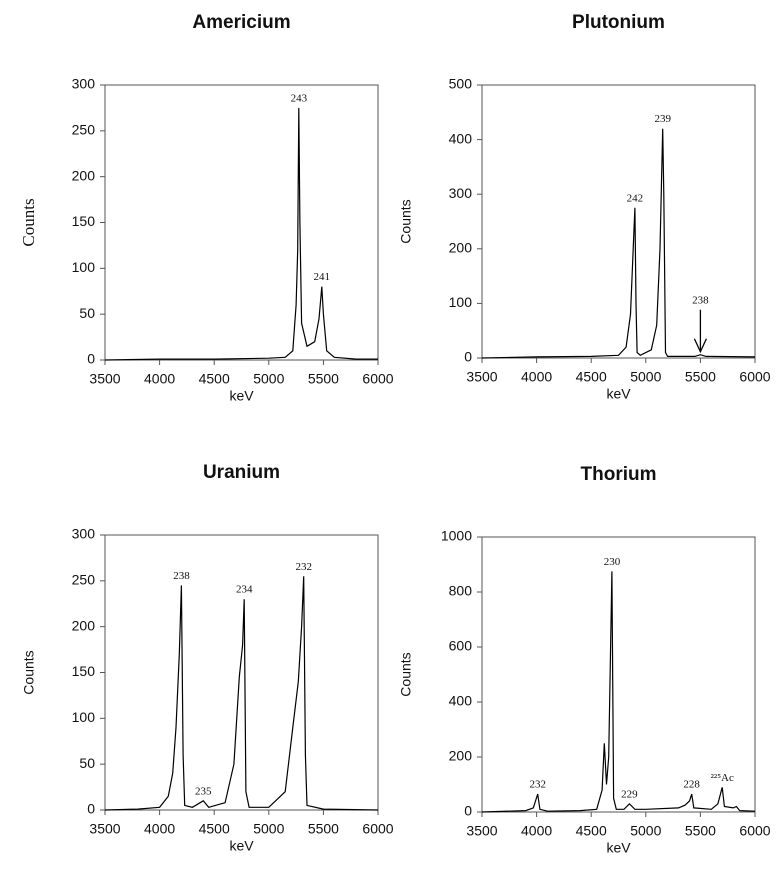  What do you see at coordinates (635, 198) in the screenshot?
I see `annotation: 242` at bounding box center [635, 198].